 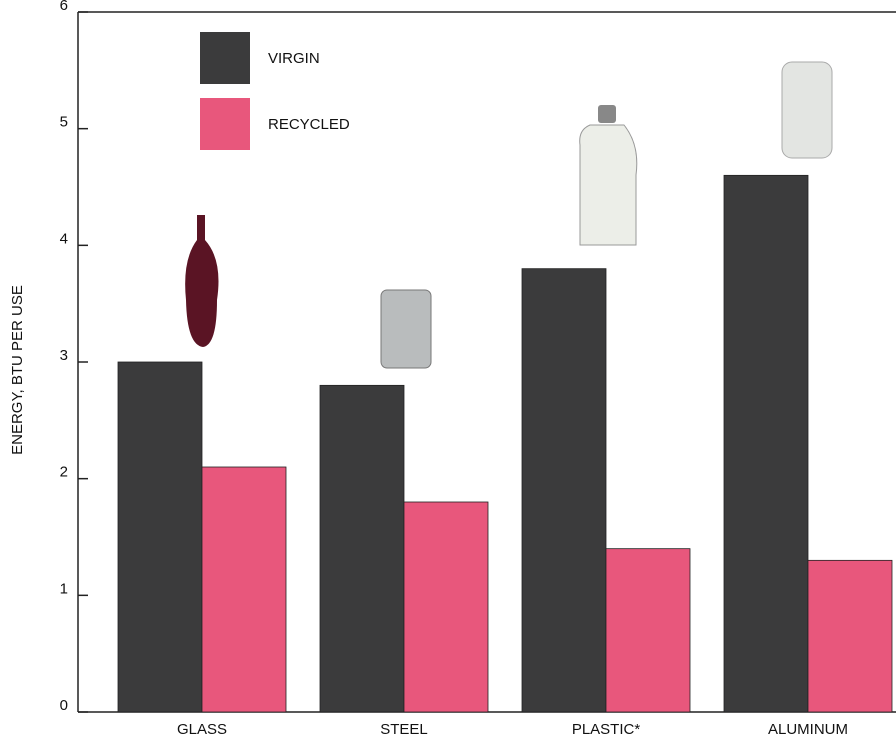 I want to click on x-tick-label: ALUMINUM, so click(x=808, y=729).